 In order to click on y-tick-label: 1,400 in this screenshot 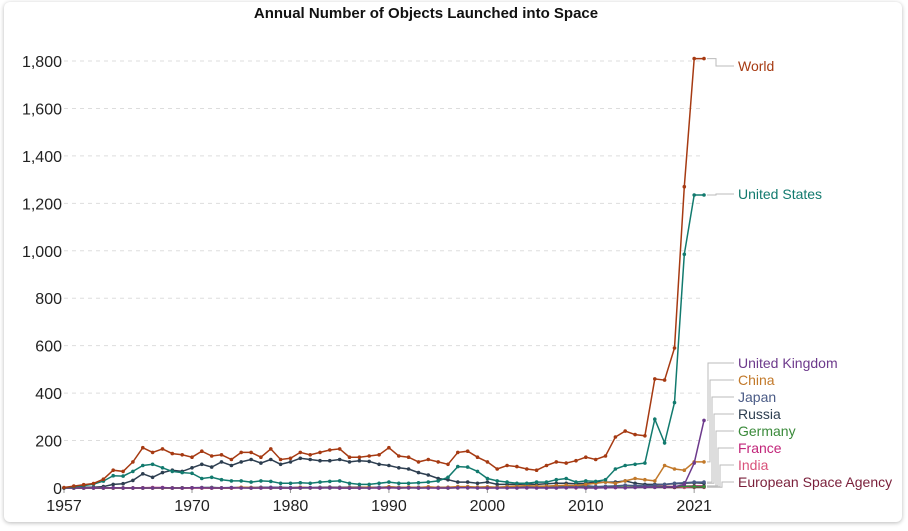, I will do `click(42, 157)`.